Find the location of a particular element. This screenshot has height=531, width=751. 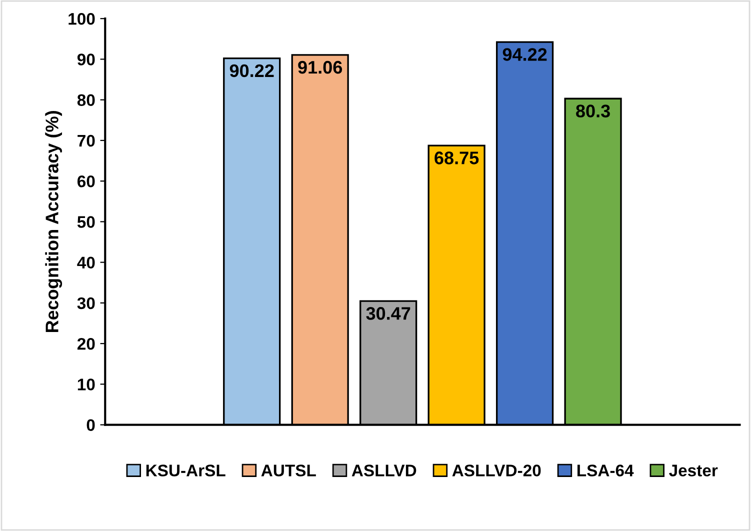

legend-label: LSA-64 is located at coordinates (605, 470).